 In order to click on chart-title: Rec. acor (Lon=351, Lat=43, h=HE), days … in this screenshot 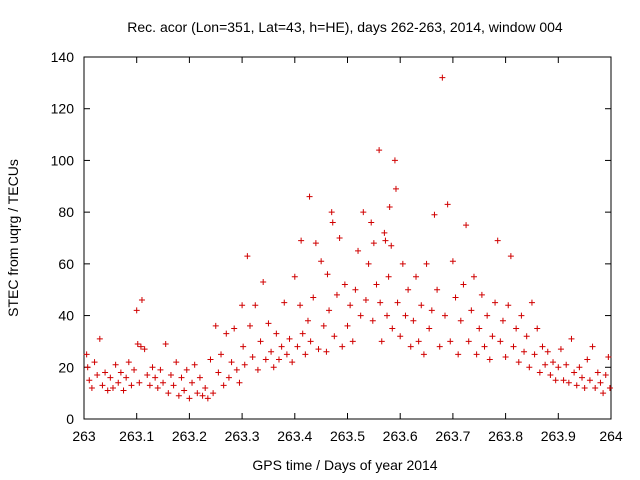, I will do `click(345, 27)`.